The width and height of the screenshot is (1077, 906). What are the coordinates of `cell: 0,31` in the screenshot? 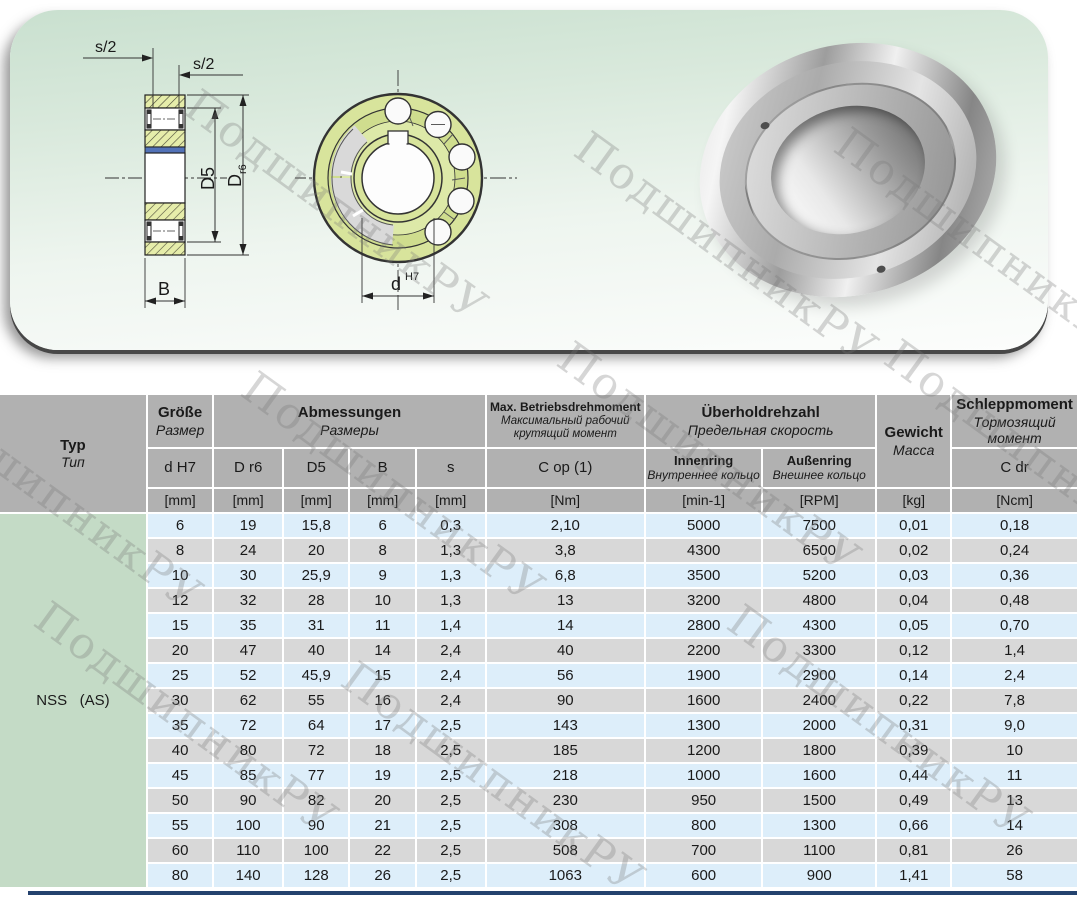 It's located at (914, 725).